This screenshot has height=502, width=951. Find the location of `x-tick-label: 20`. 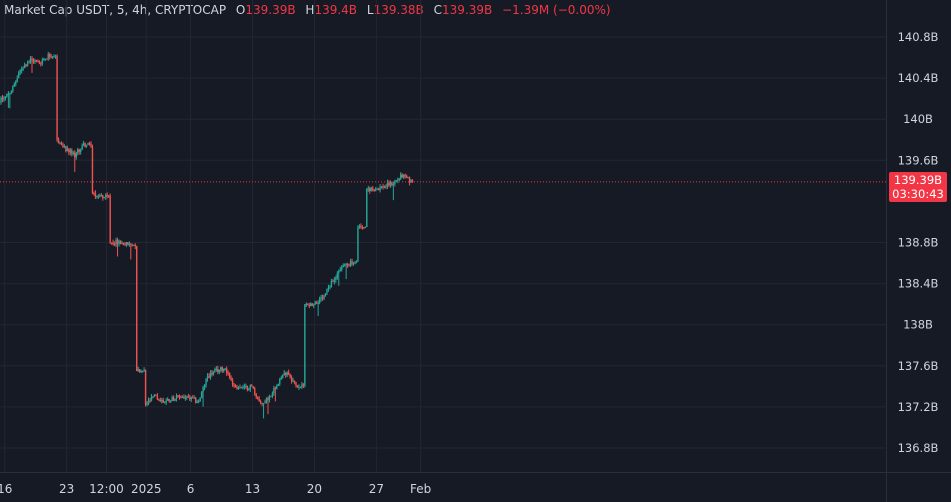

x-tick-label: 20 is located at coordinates (314, 489).